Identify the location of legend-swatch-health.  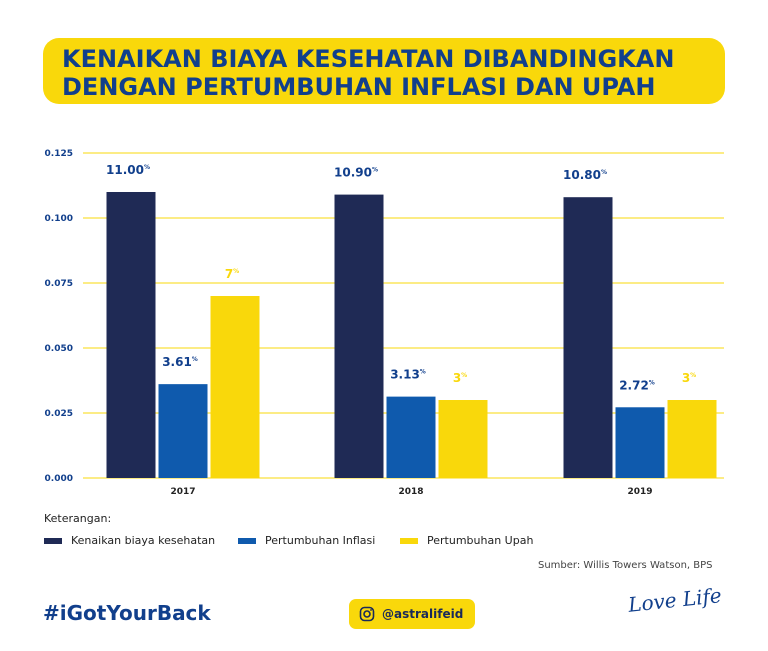
(53, 540).